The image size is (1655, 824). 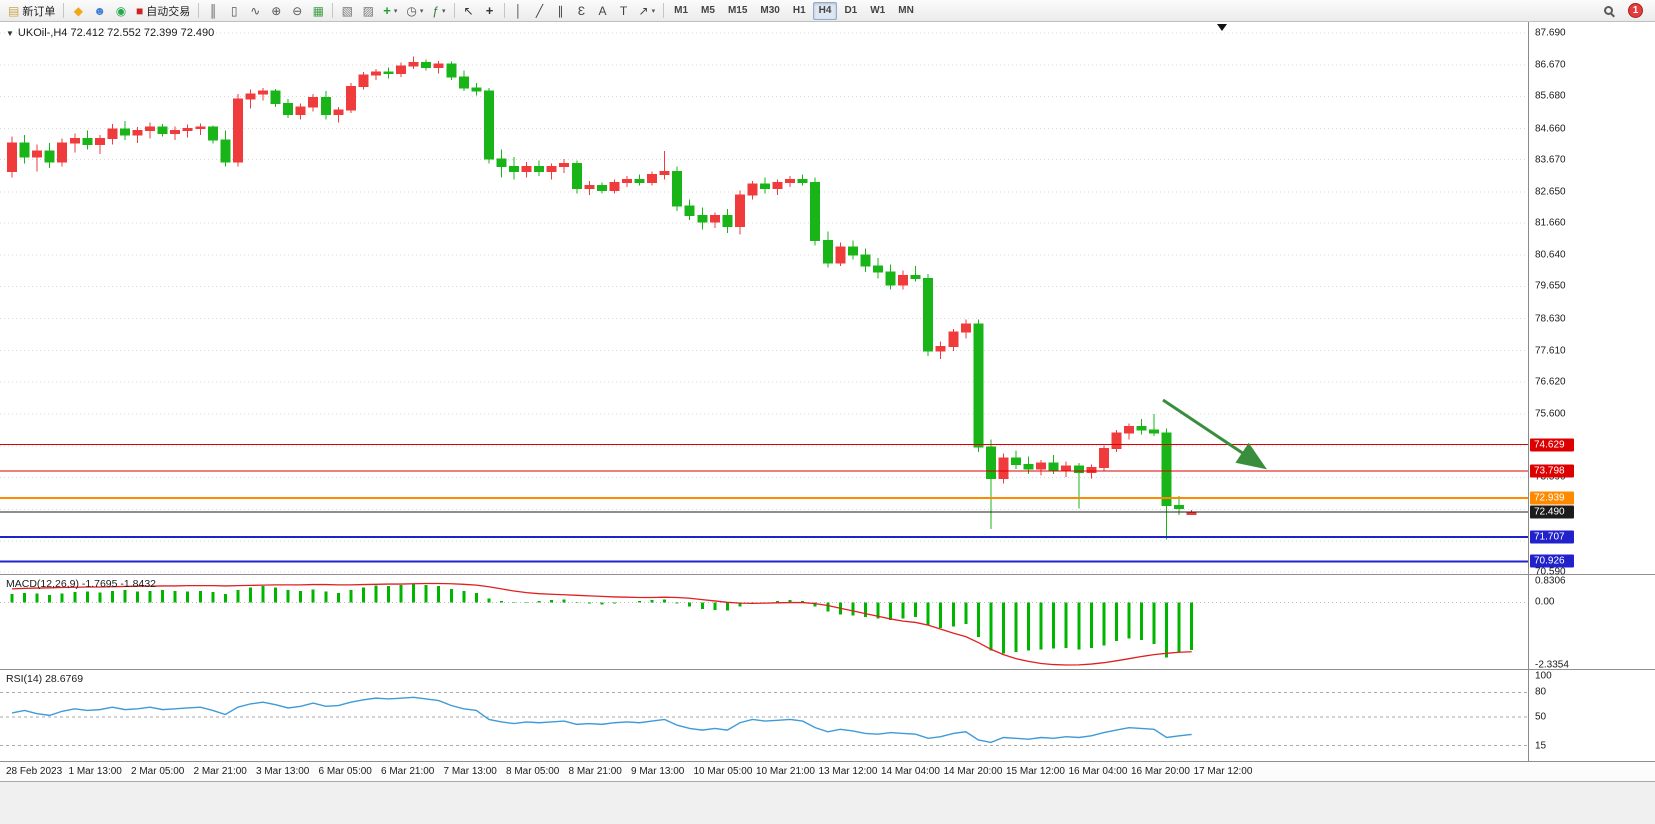 I want to click on cascade-windows-button: ▧, so click(x=347, y=11).